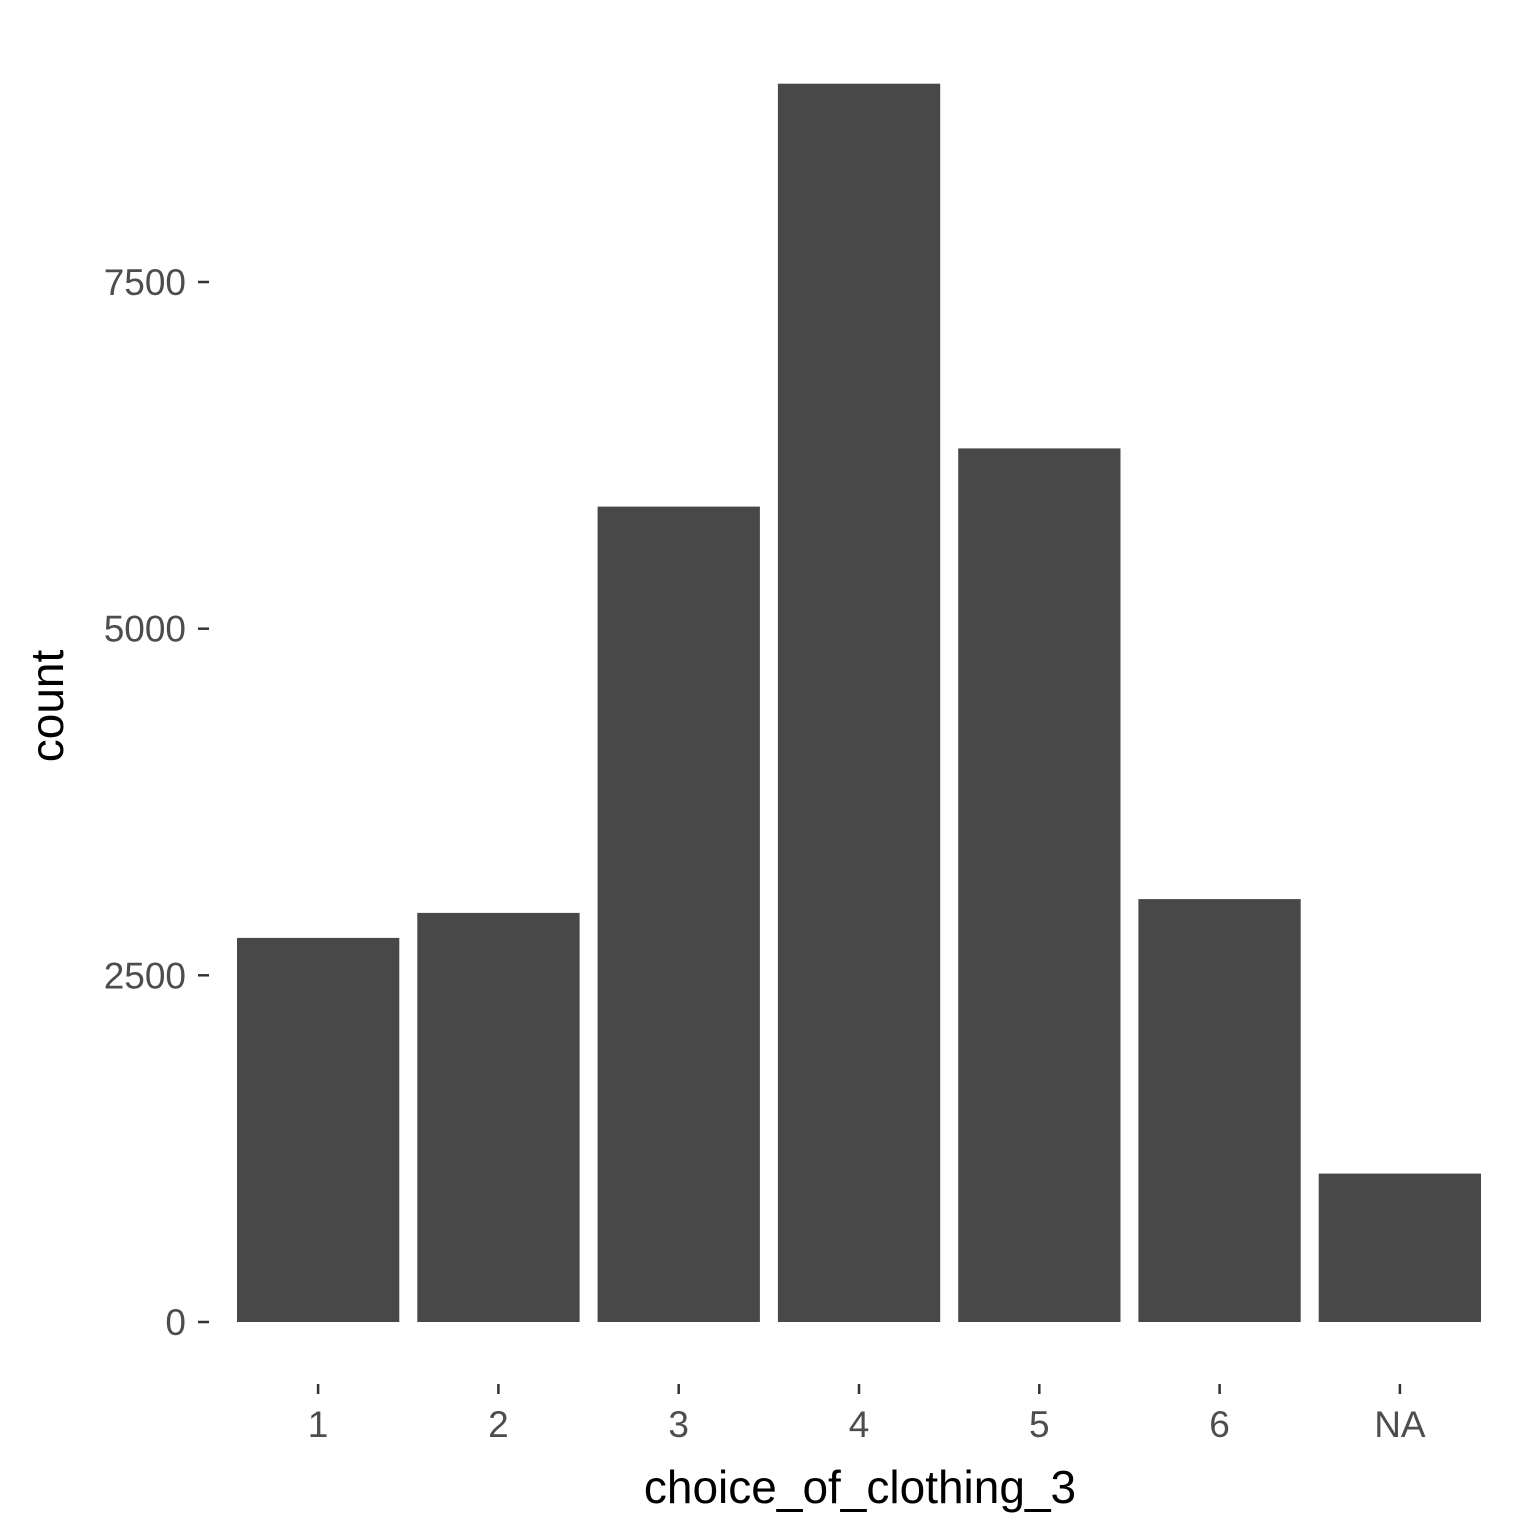 This screenshot has width=1536, height=1536. What do you see at coordinates (145, 975) in the screenshot?
I see `y-tick-label: 2500` at bounding box center [145, 975].